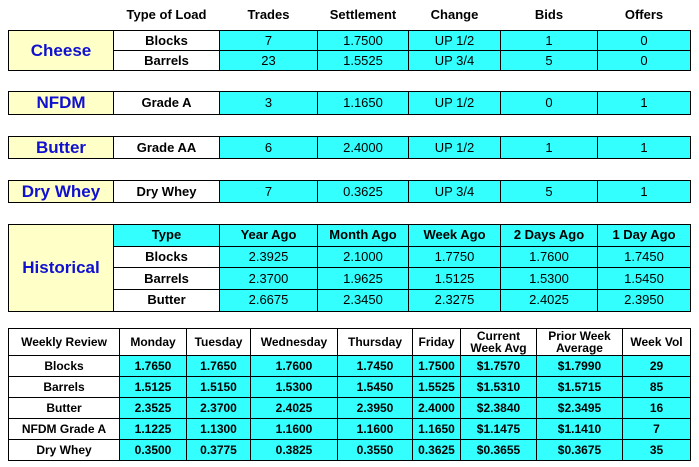  What do you see at coordinates (153, 450) in the screenshot?
I see `data-cell: 0.3500` at bounding box center [153, 450].